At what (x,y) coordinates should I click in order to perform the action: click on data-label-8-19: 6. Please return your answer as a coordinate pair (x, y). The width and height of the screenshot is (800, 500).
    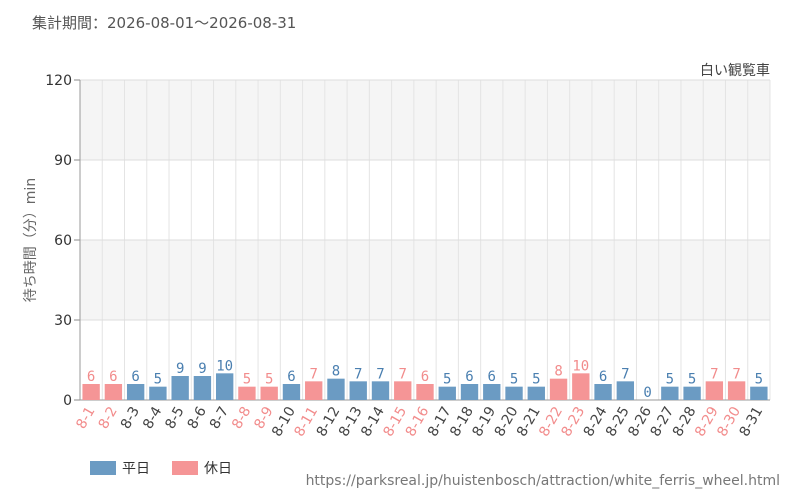
    Looking at the image, I should click on (492, 377).